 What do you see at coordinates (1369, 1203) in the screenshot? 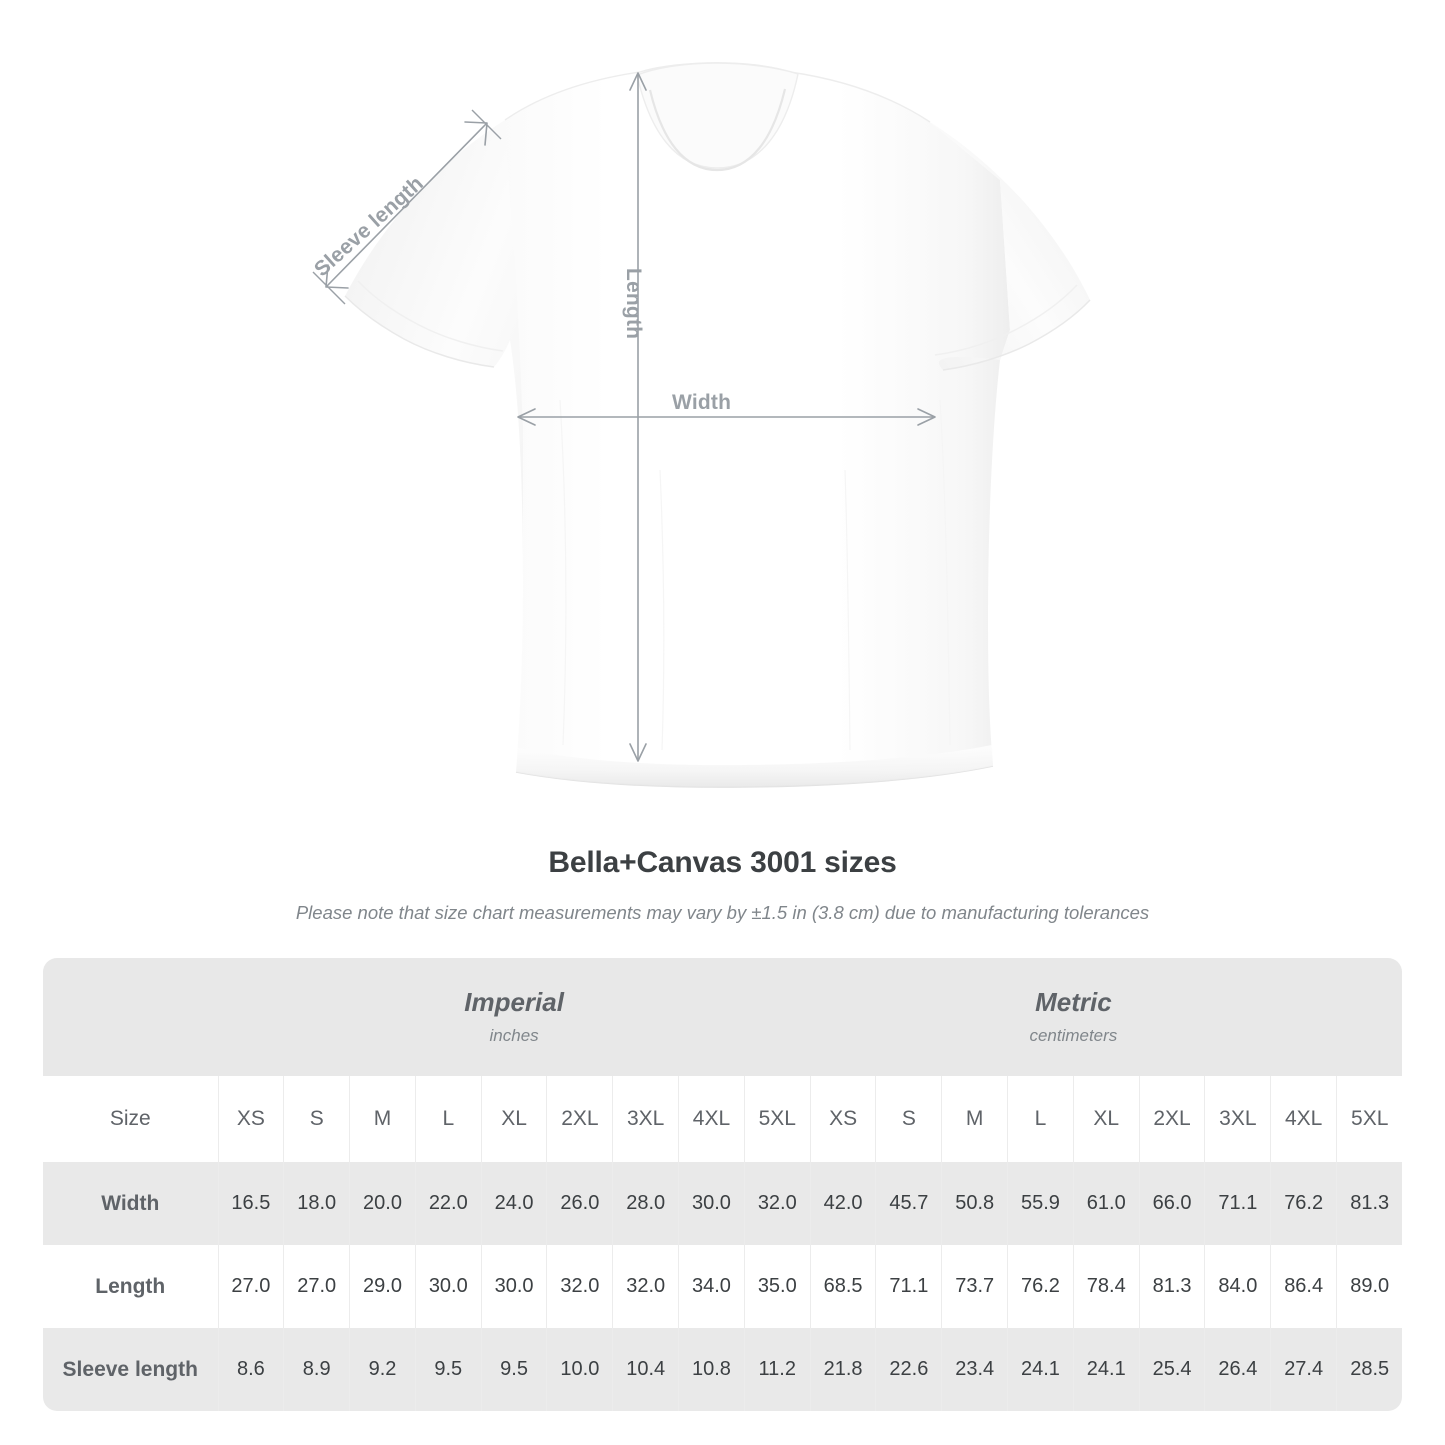
I see `cell-width: 81.3` at bounding box center [1369, 1203].